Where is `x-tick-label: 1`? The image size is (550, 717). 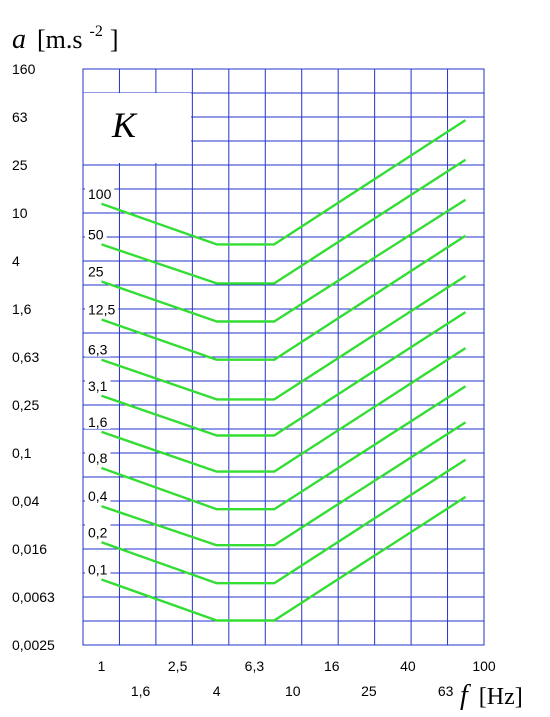
x-tick-label: 1 is located at coordinates (102, 666).